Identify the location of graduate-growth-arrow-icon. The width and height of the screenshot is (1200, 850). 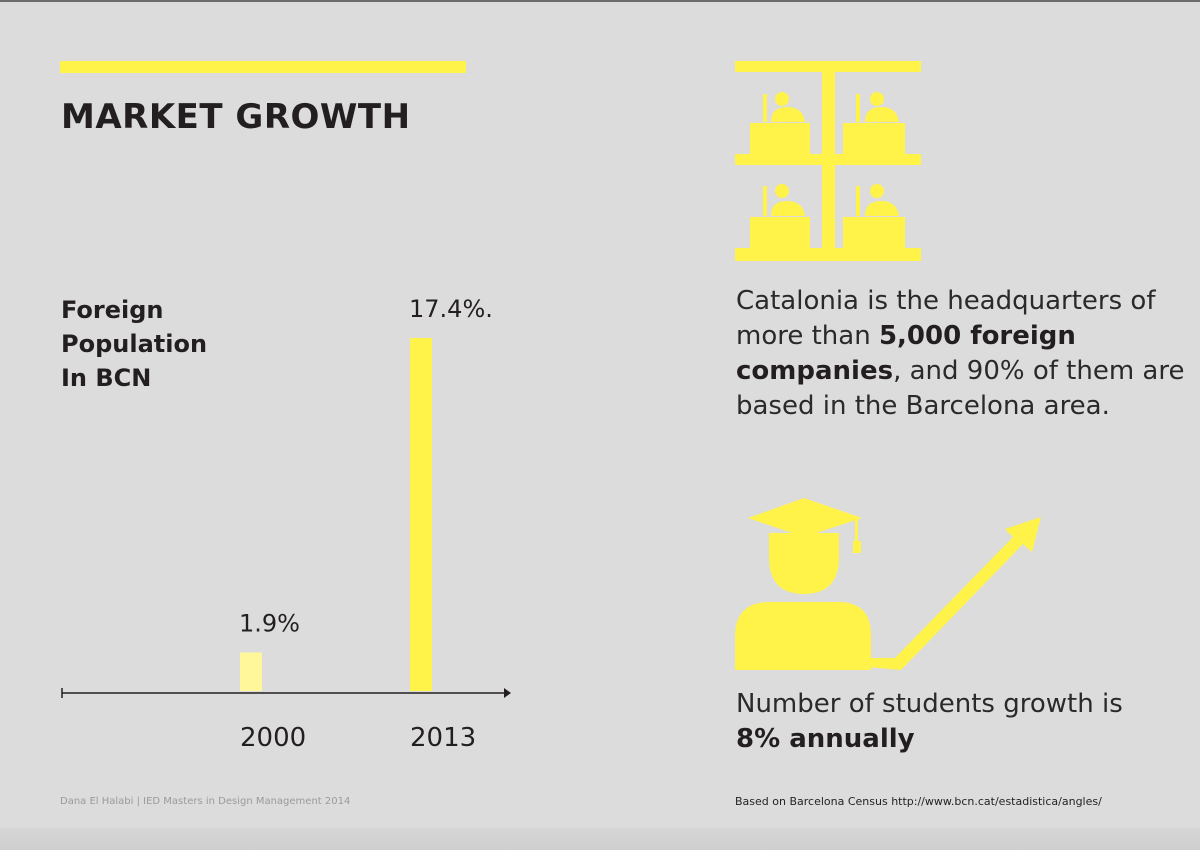
(888, 584).